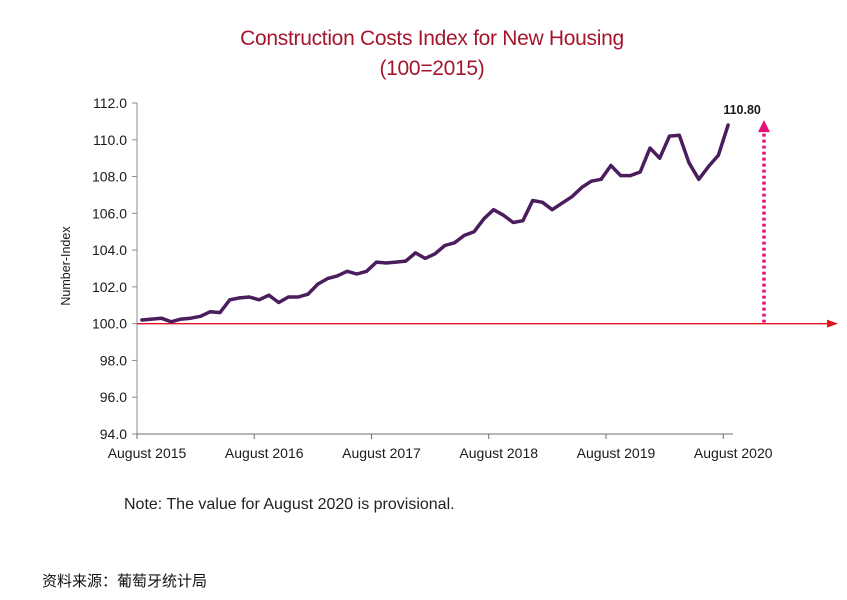 The height and width of the screenshot is (600, 847). Describe the element at coordinates (432, 38) in the screenshot. I see `chart-title: Construction Costs Index for New Housing` at that location.